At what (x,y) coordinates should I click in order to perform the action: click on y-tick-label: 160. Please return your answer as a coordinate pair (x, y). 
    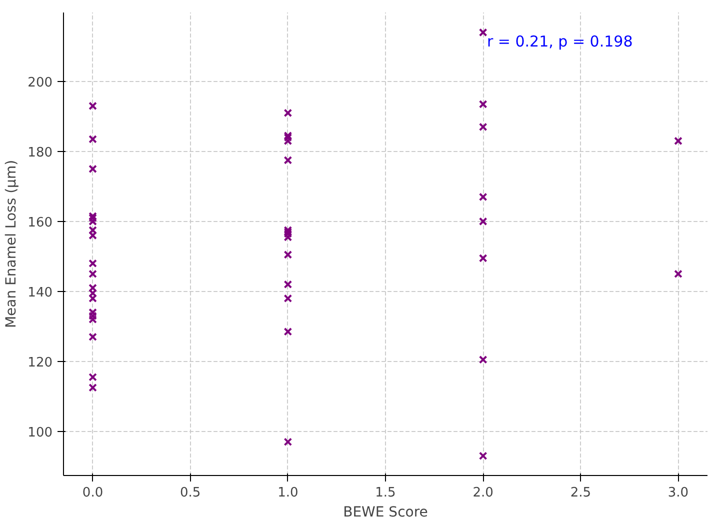
    Looking at the image, I should click on (40, 222).